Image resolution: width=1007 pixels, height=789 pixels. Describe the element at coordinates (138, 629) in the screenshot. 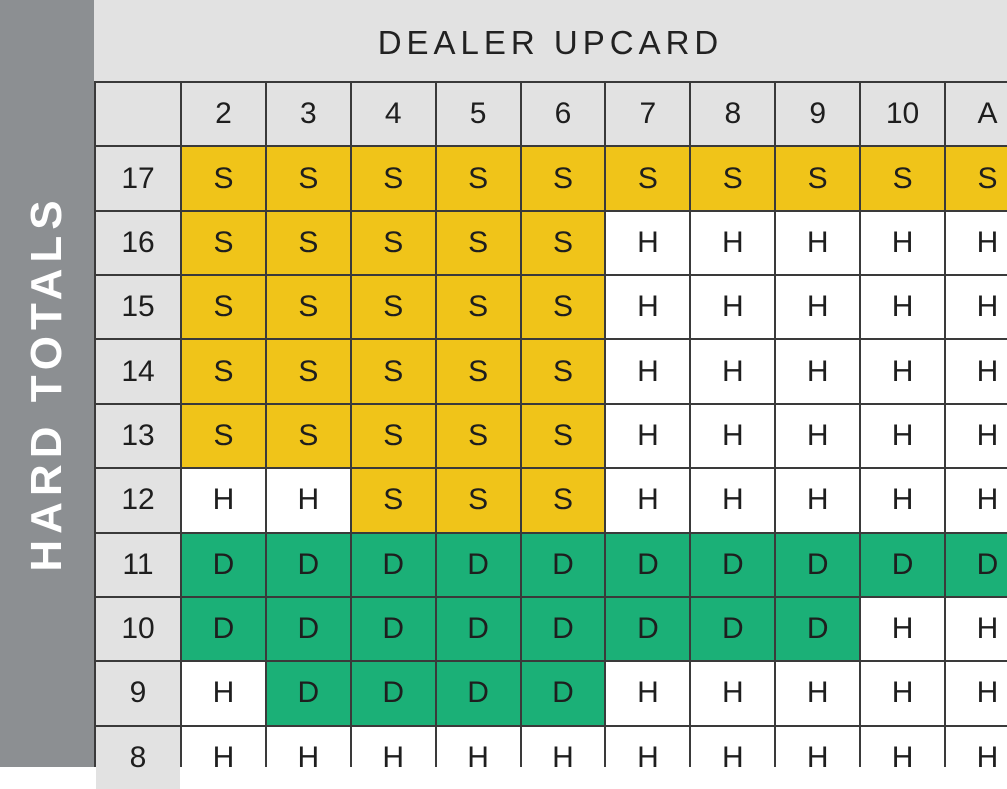

I see `row-header: 10` at that location.